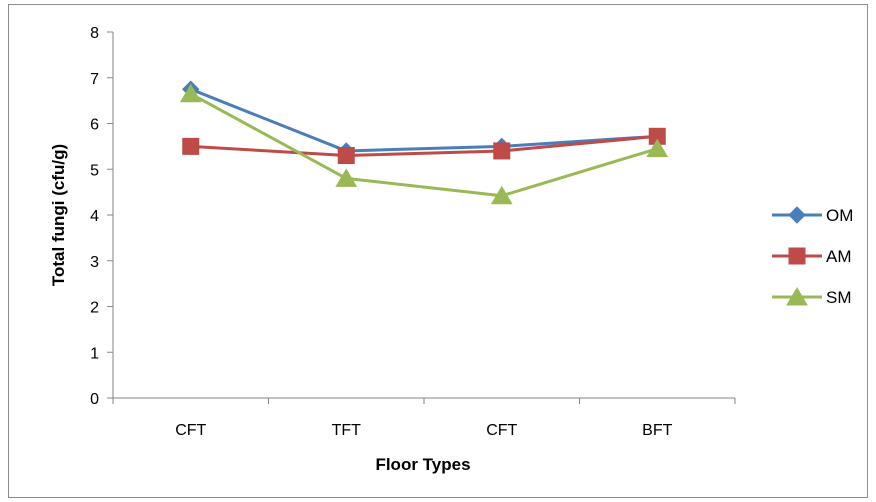 The width and height of the screenshot is (876, 502). What do you see at coordinates (94, 125) in the screenshot?
I see `y-tick-label: 6` at bounding box center [94, 125].